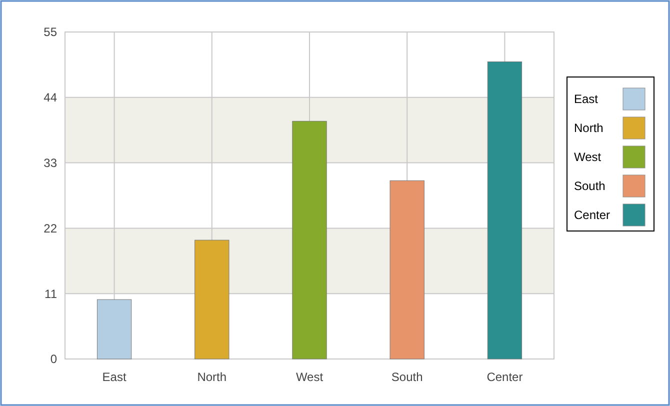 This screenshot has width=670, height=406. I want to click on y-tick-label: 22, so click(51, 228).